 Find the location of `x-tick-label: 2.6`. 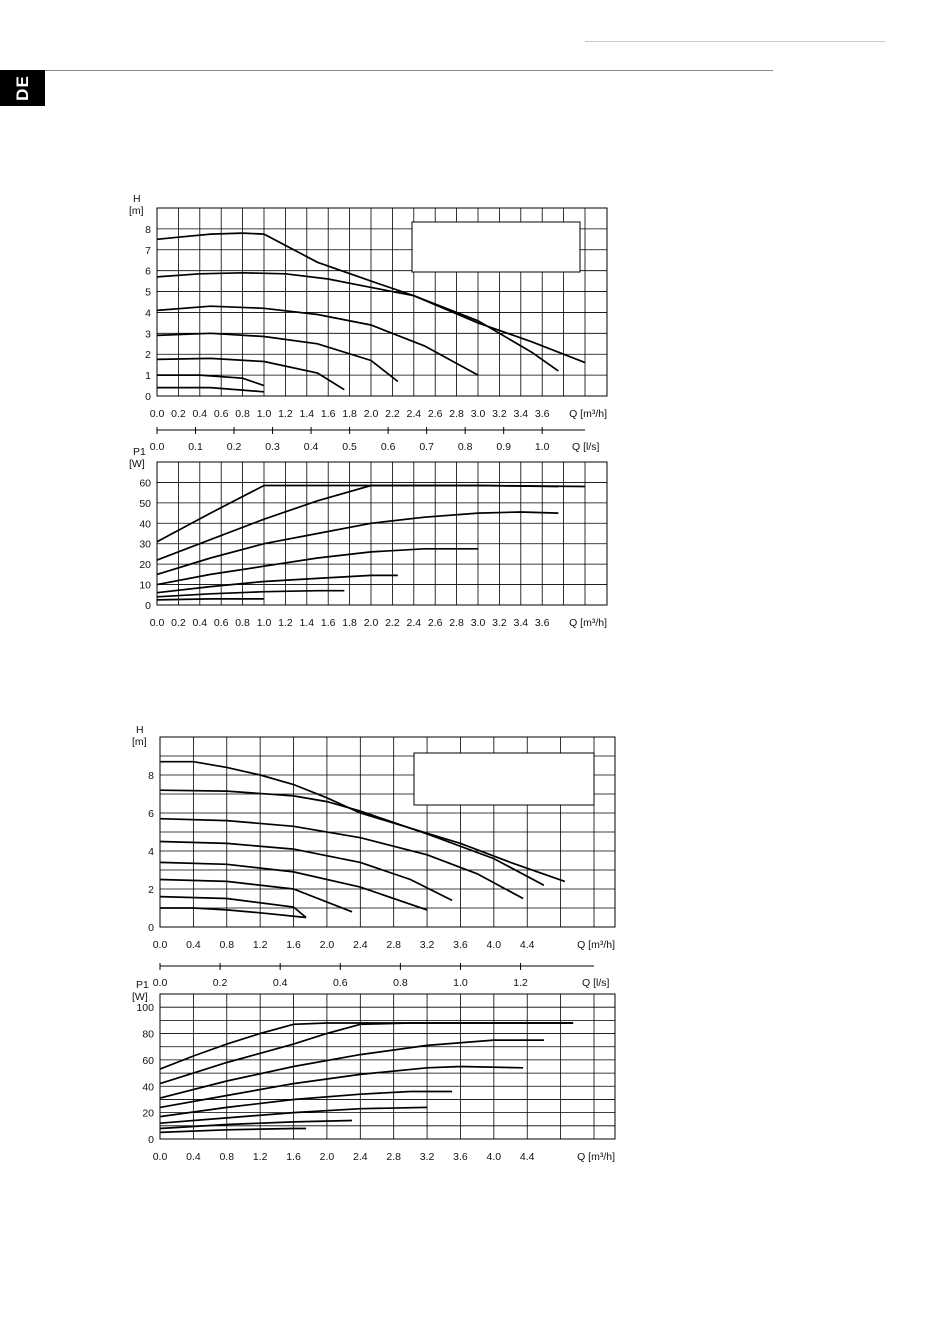

x-tick-label: 2.6 is located at coordinates (435, 414).